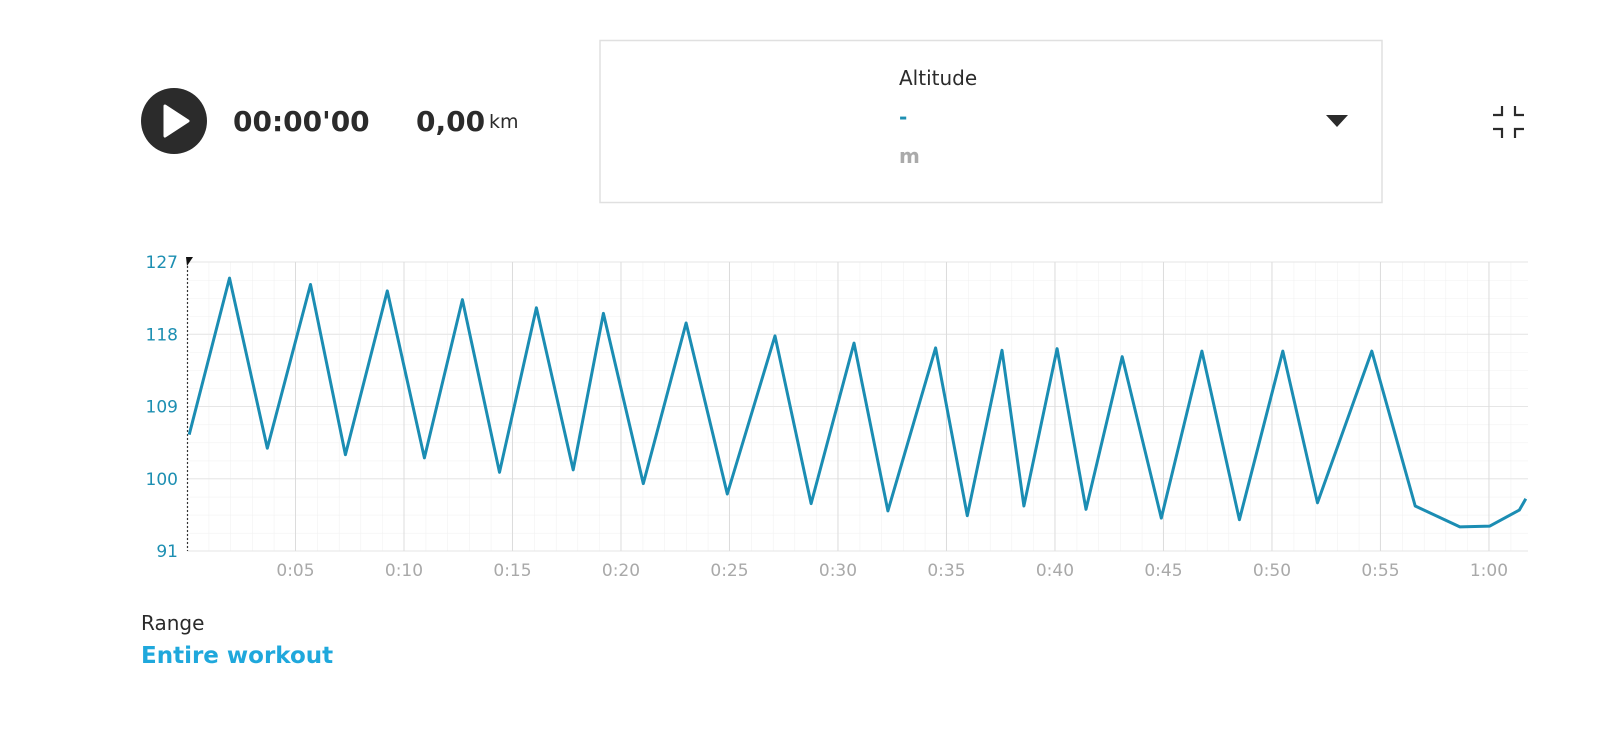 The height and width of the screenshot is (736, 1600). What do you see at coordinates (167, 552) in the screenshot?
I see `y-tick-label: 91` at bounding box center [167, 552].